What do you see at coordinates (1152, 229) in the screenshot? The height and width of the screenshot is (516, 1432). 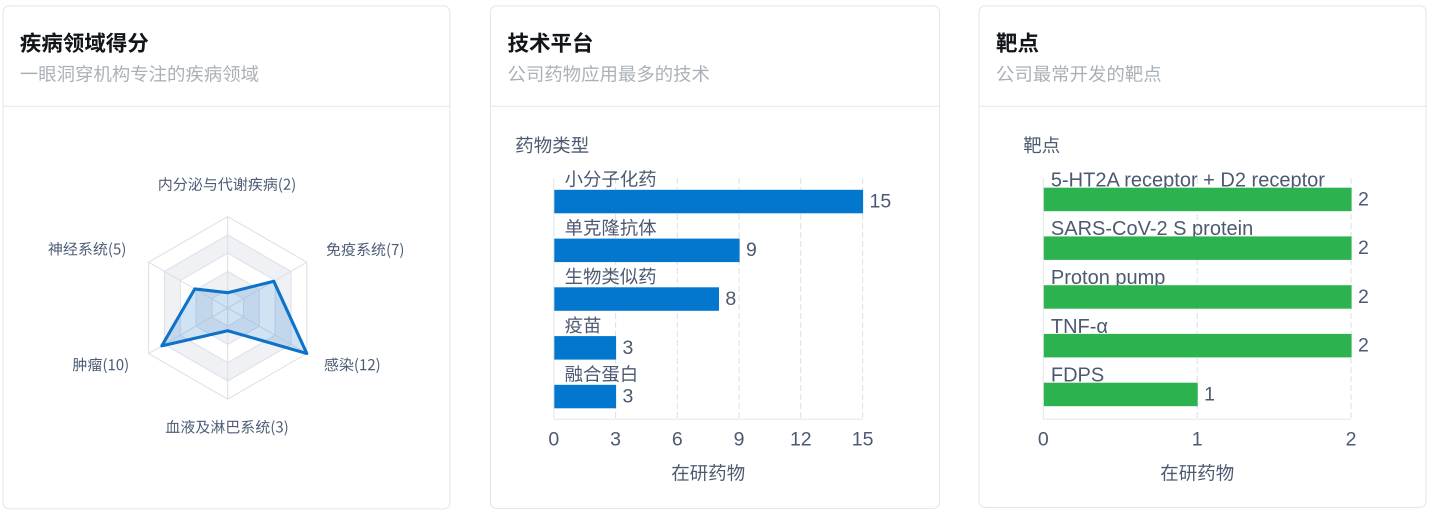 I see `svg-text: SARS-CoV-2 S protein` at bounding box center [1152, 229].